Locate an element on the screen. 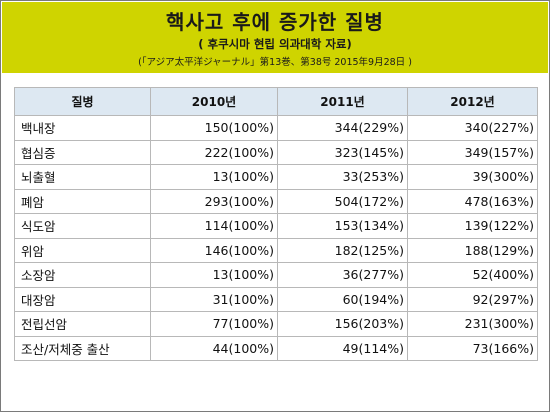 The image size is (550, 412). value-2011-cell: 60(194%) is located at coordinates (342, 299).